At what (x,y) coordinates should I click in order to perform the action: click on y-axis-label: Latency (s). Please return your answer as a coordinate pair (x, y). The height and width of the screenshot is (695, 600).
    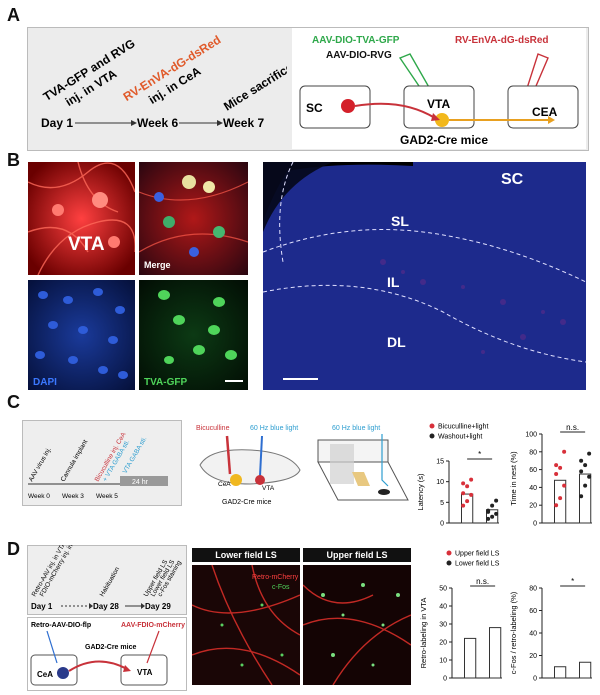
    Looking at the image, I should click on (420, 492).